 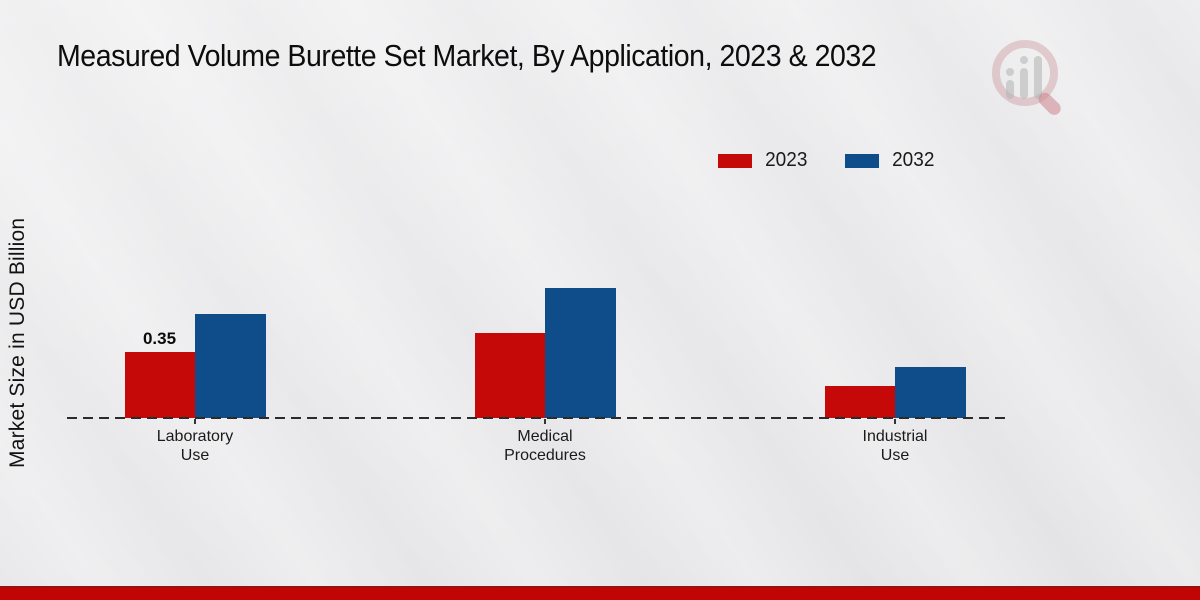 I want to click on legend-swatch-2023, so click(x=735, y=160).